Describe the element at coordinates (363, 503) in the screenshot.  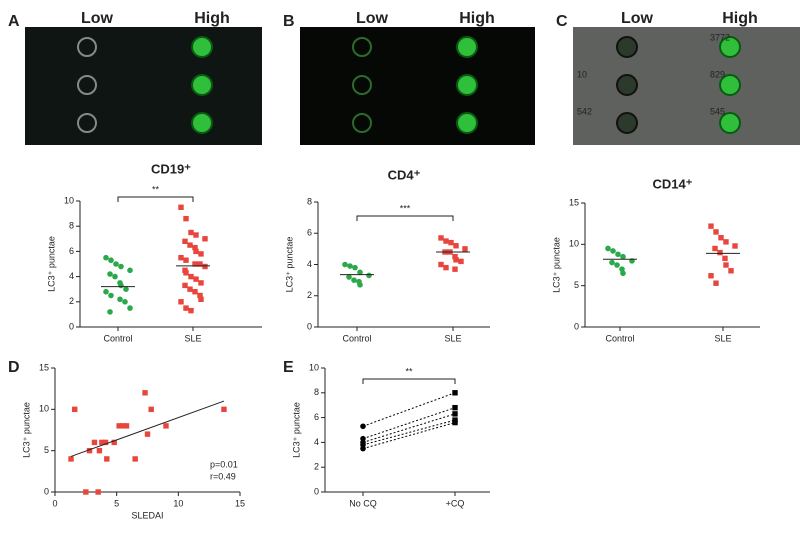
I see `x-tick-label: No CQ` at that location.